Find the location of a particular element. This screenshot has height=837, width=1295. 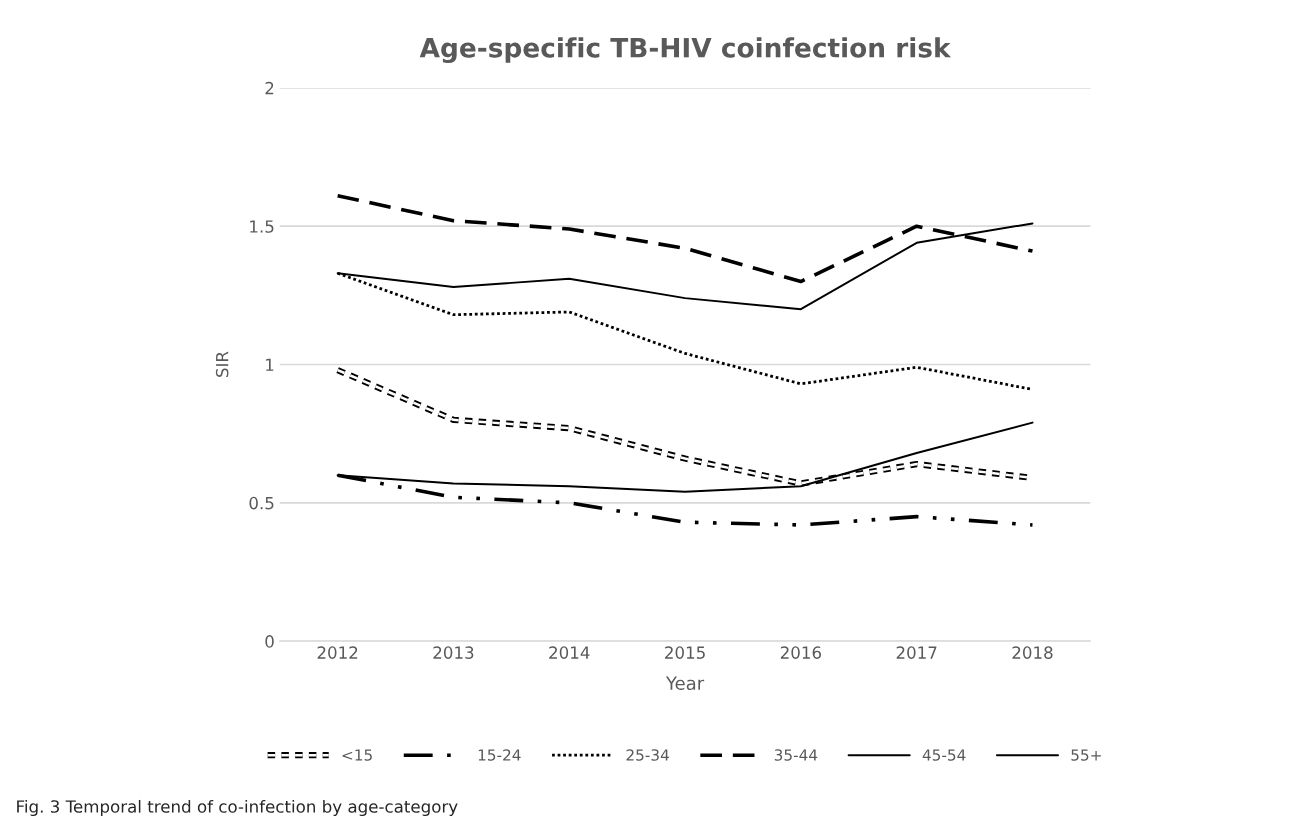

legend-label: 45-54 is located at coordinates (944, 755).